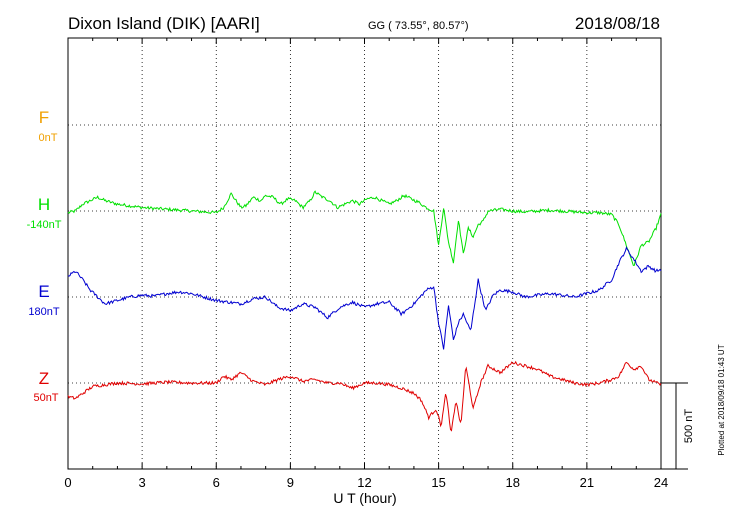 The height and width of the screenshot is (520, 730). I want to click on x-tick-label: 3, so click(142, 482).